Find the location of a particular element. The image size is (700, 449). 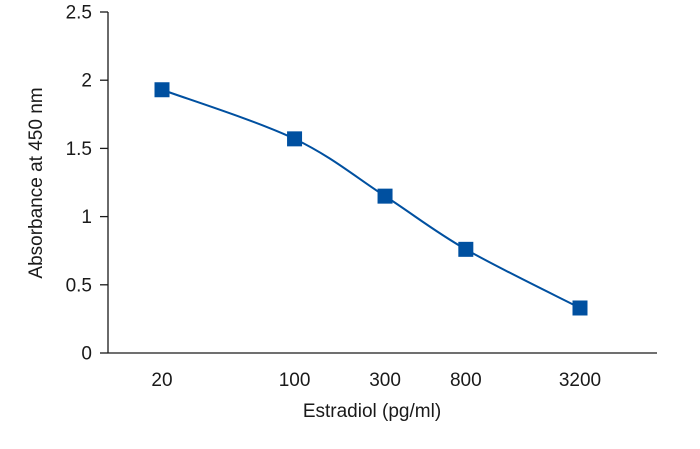

x-tick-label: 300 is located at coordinates (385, 380).